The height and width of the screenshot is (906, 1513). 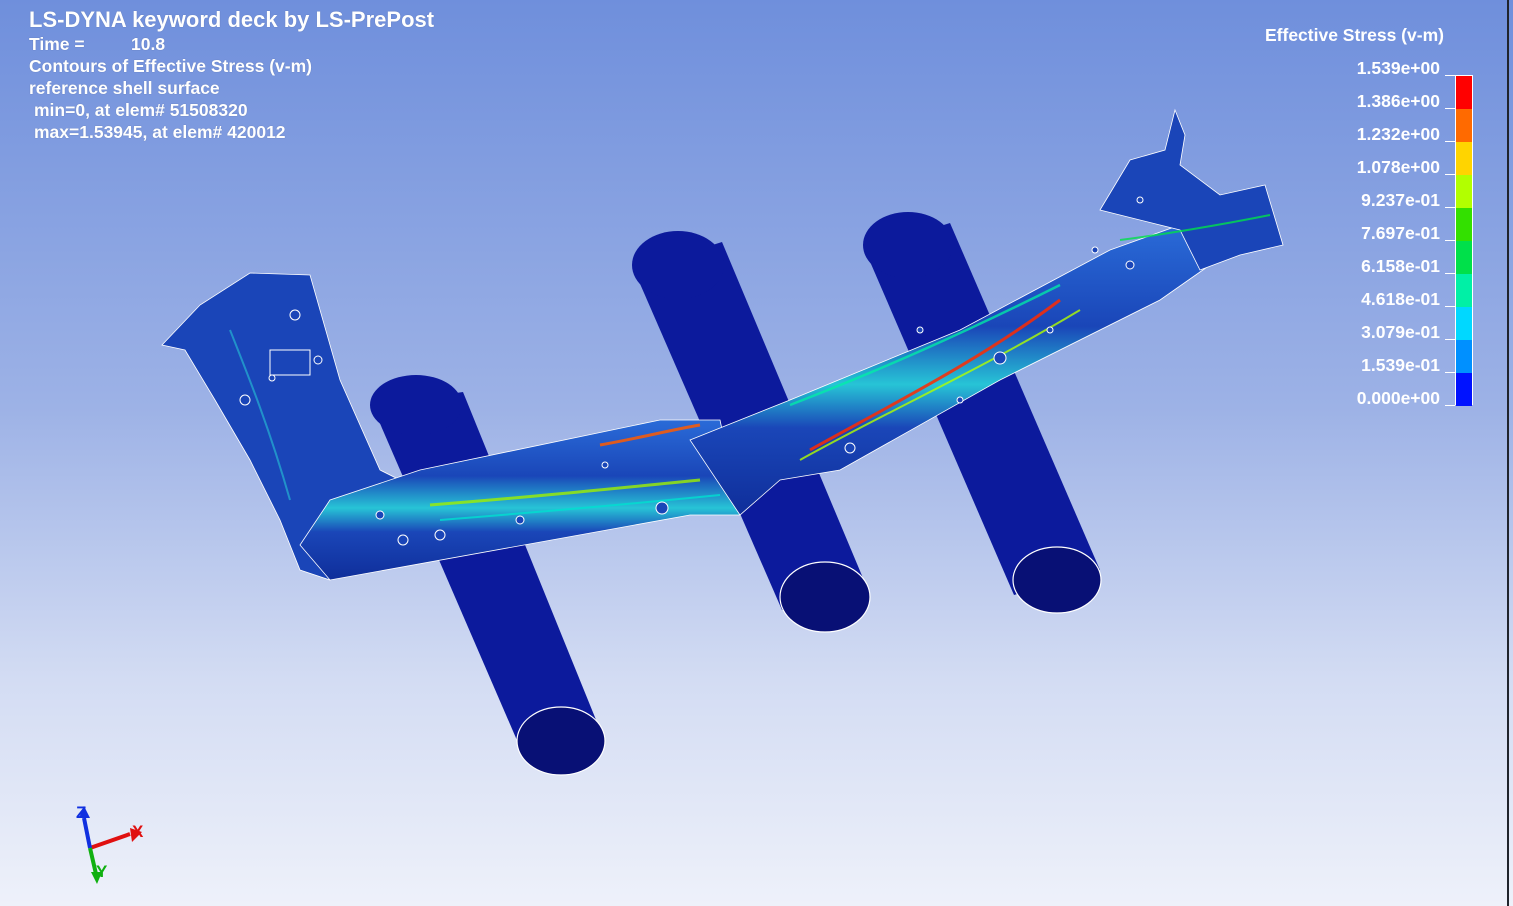 I want to click on triad-y-label: Y, so click(x=102, y=871).